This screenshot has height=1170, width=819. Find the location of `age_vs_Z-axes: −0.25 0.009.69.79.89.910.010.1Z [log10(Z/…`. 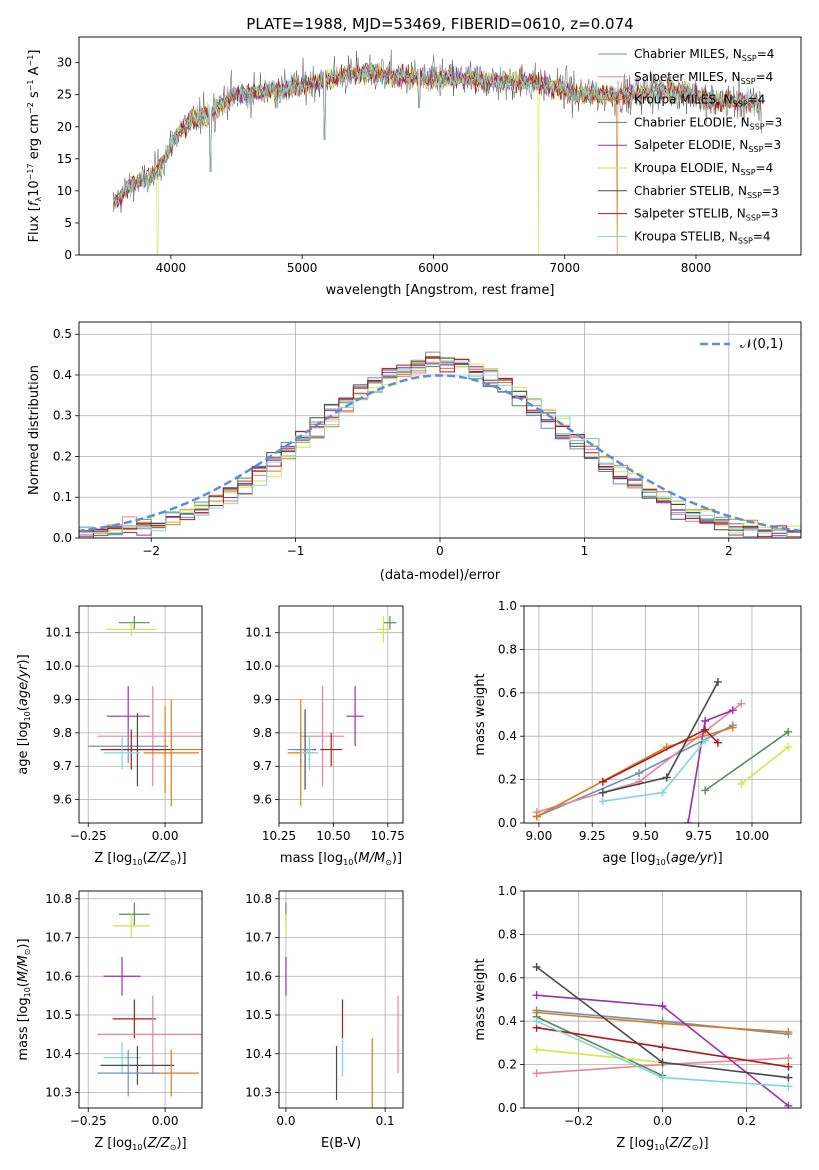

age_vs_Z-axes: −0.25 0.009.69.79.89.910.010.1Z [log10(Z/… is located at coordinates (109, 736).